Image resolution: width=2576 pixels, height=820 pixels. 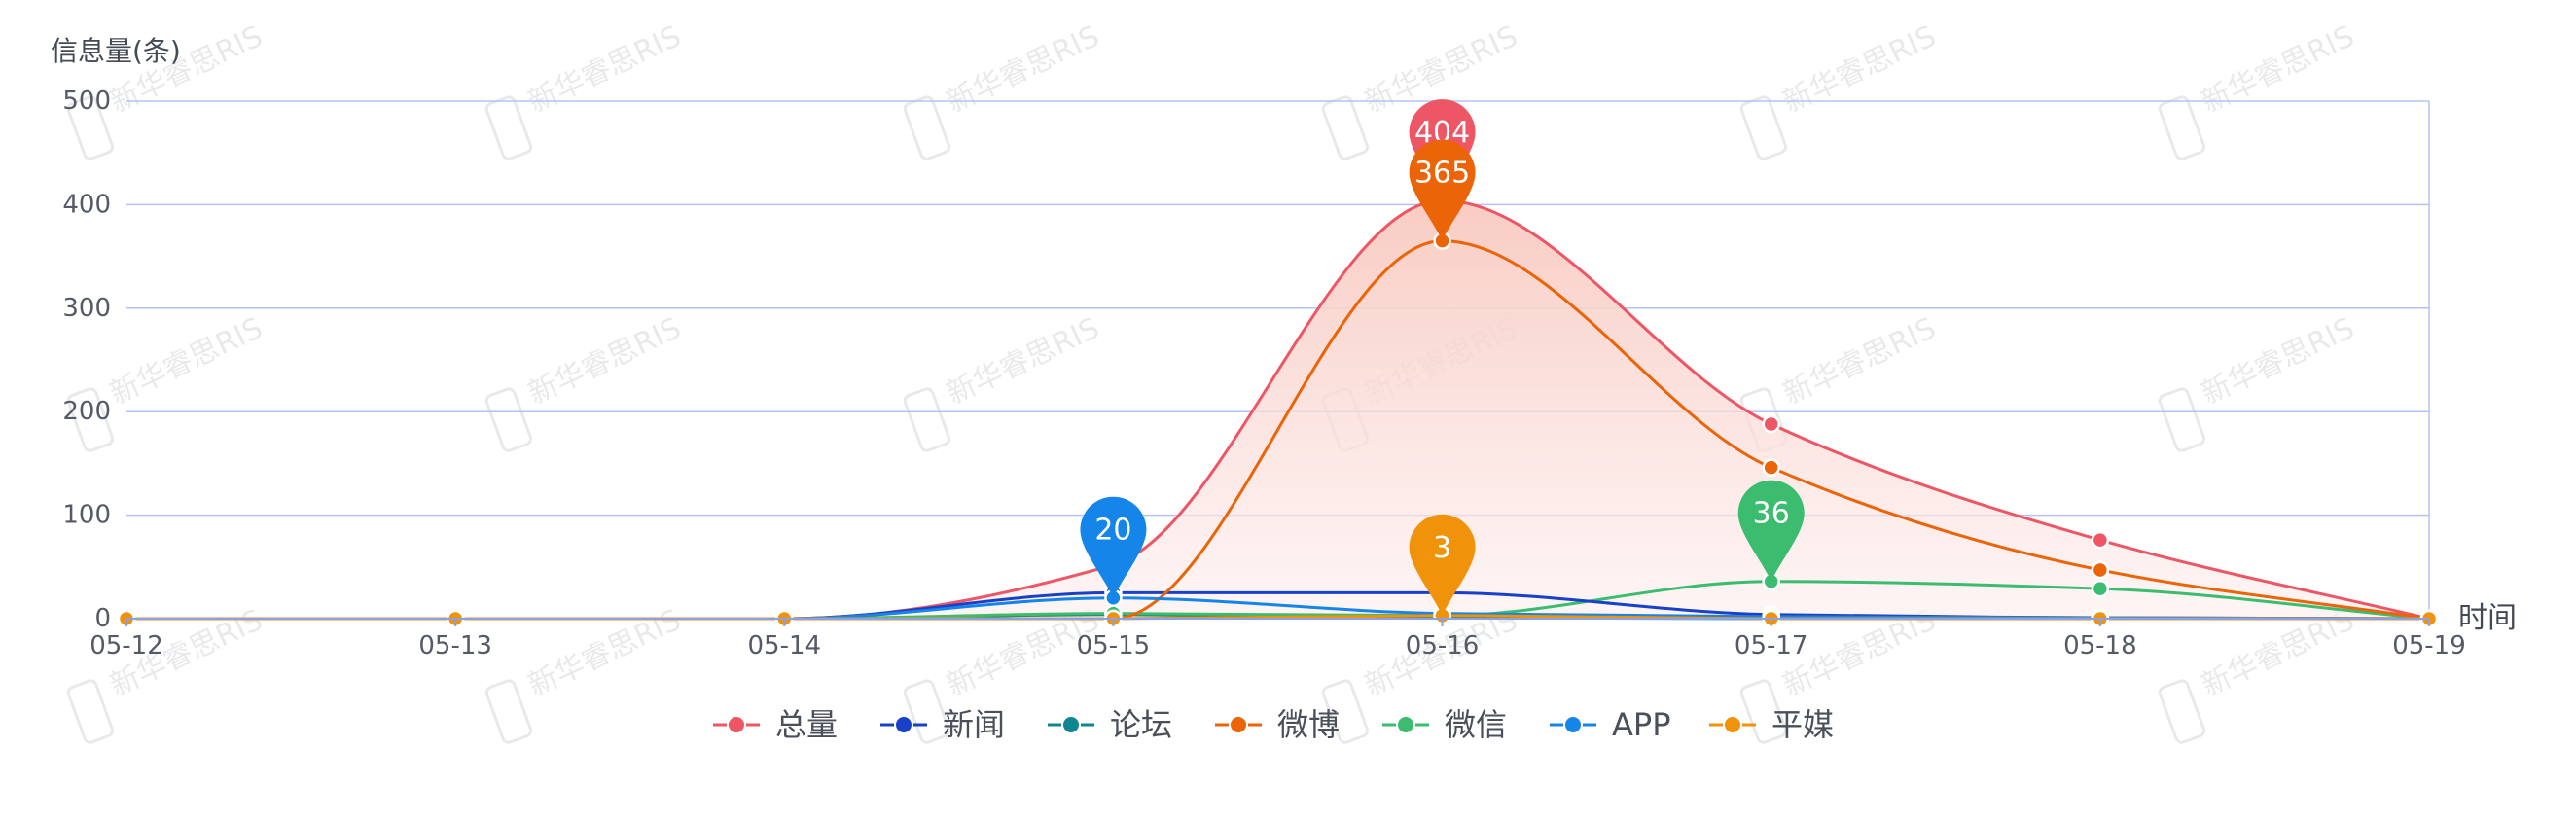 I want to click on legend-item-微信: 微信, so click(x=1444, y=724).